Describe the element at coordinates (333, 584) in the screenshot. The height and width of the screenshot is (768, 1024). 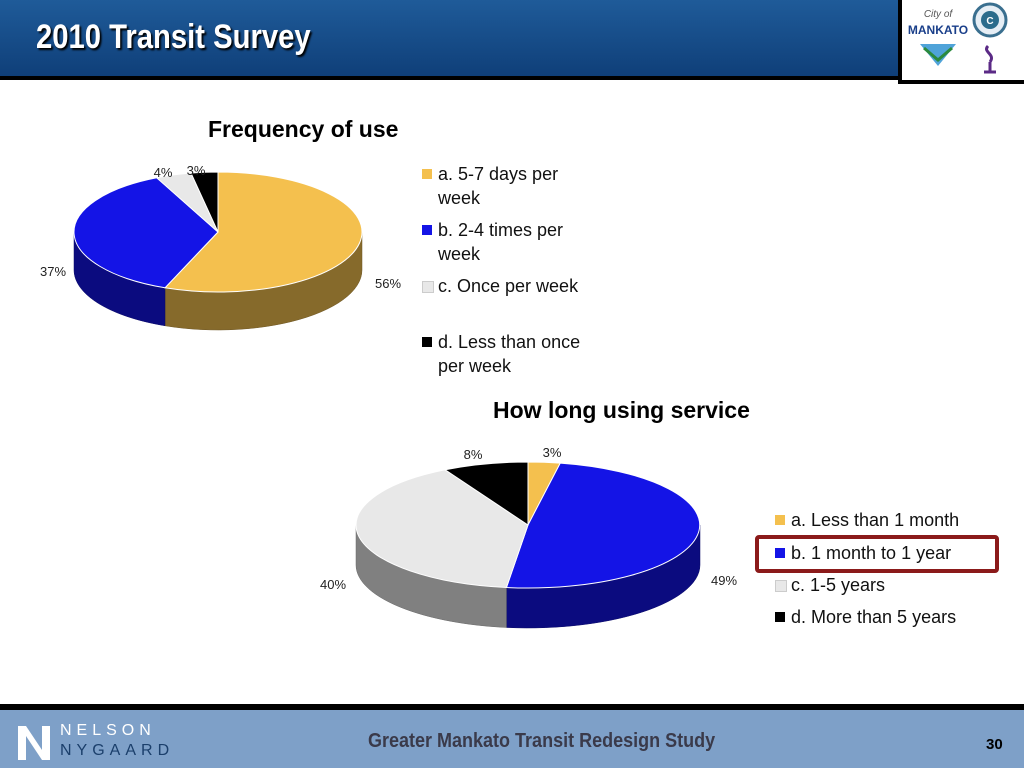
I see `pie2-data-label-2: 40%` at that location.